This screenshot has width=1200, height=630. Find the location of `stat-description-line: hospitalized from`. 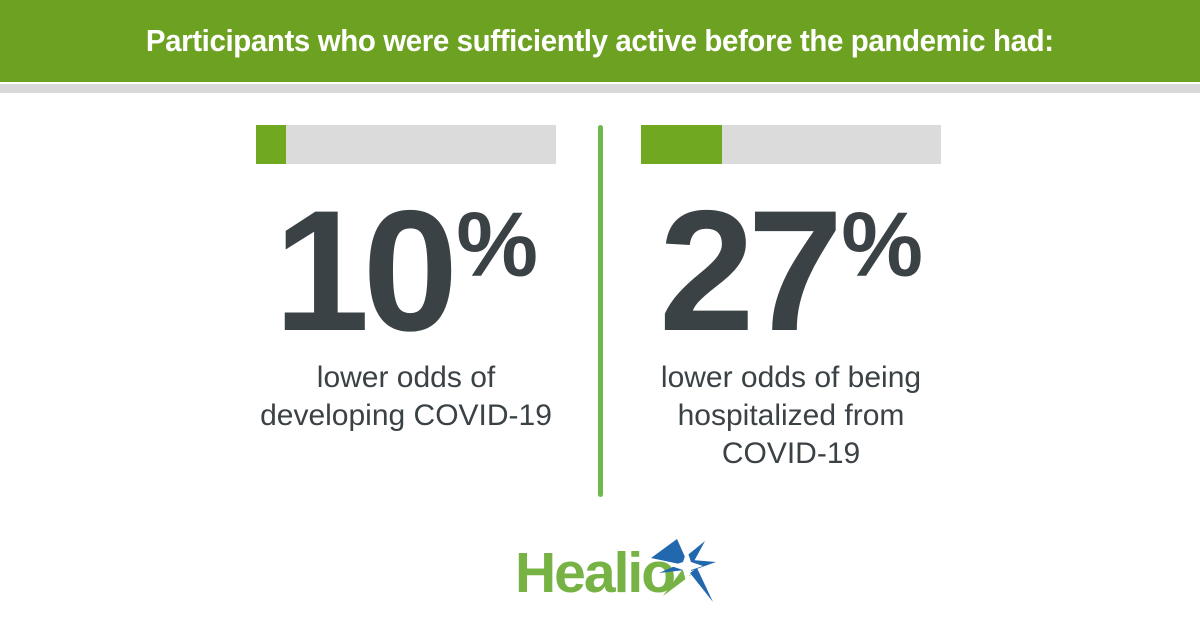

stat-description-line: hospitalized from is located at coordinates (791, 415).